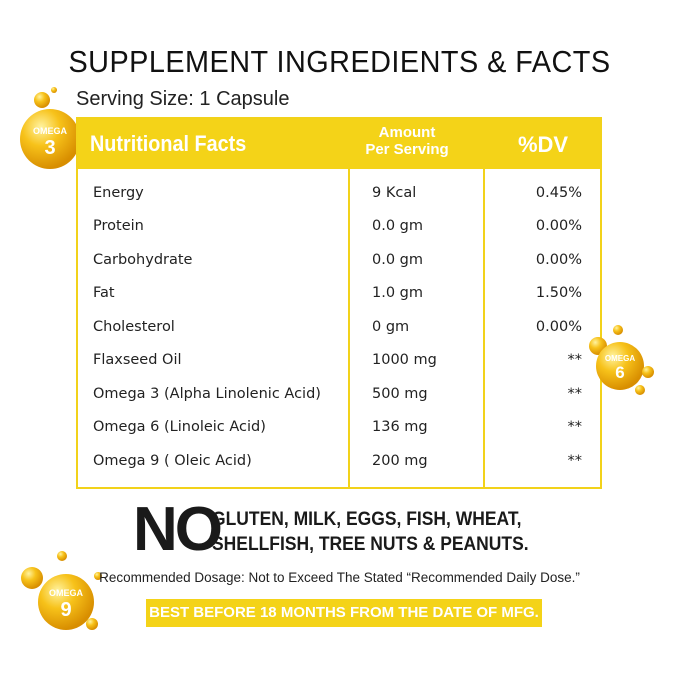  I want to click on omega3-word: OMEGA, so click(50, 131).